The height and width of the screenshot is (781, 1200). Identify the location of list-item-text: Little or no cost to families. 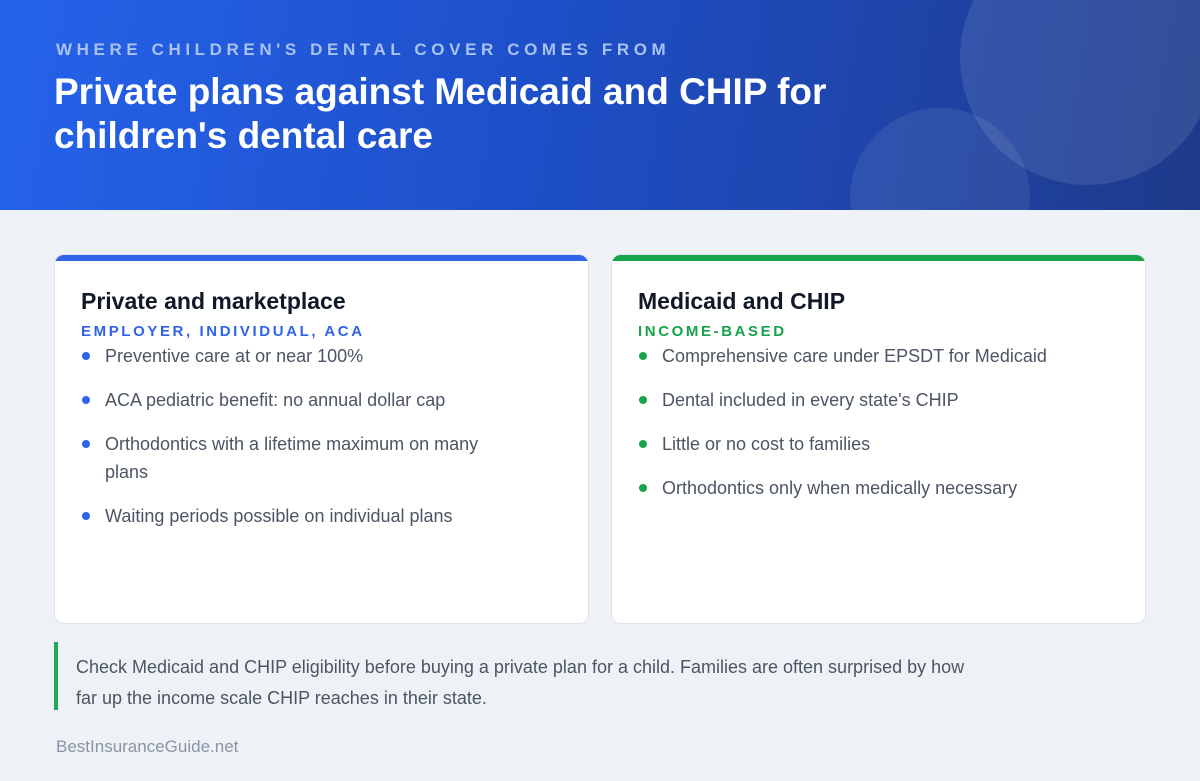
(766, 444).